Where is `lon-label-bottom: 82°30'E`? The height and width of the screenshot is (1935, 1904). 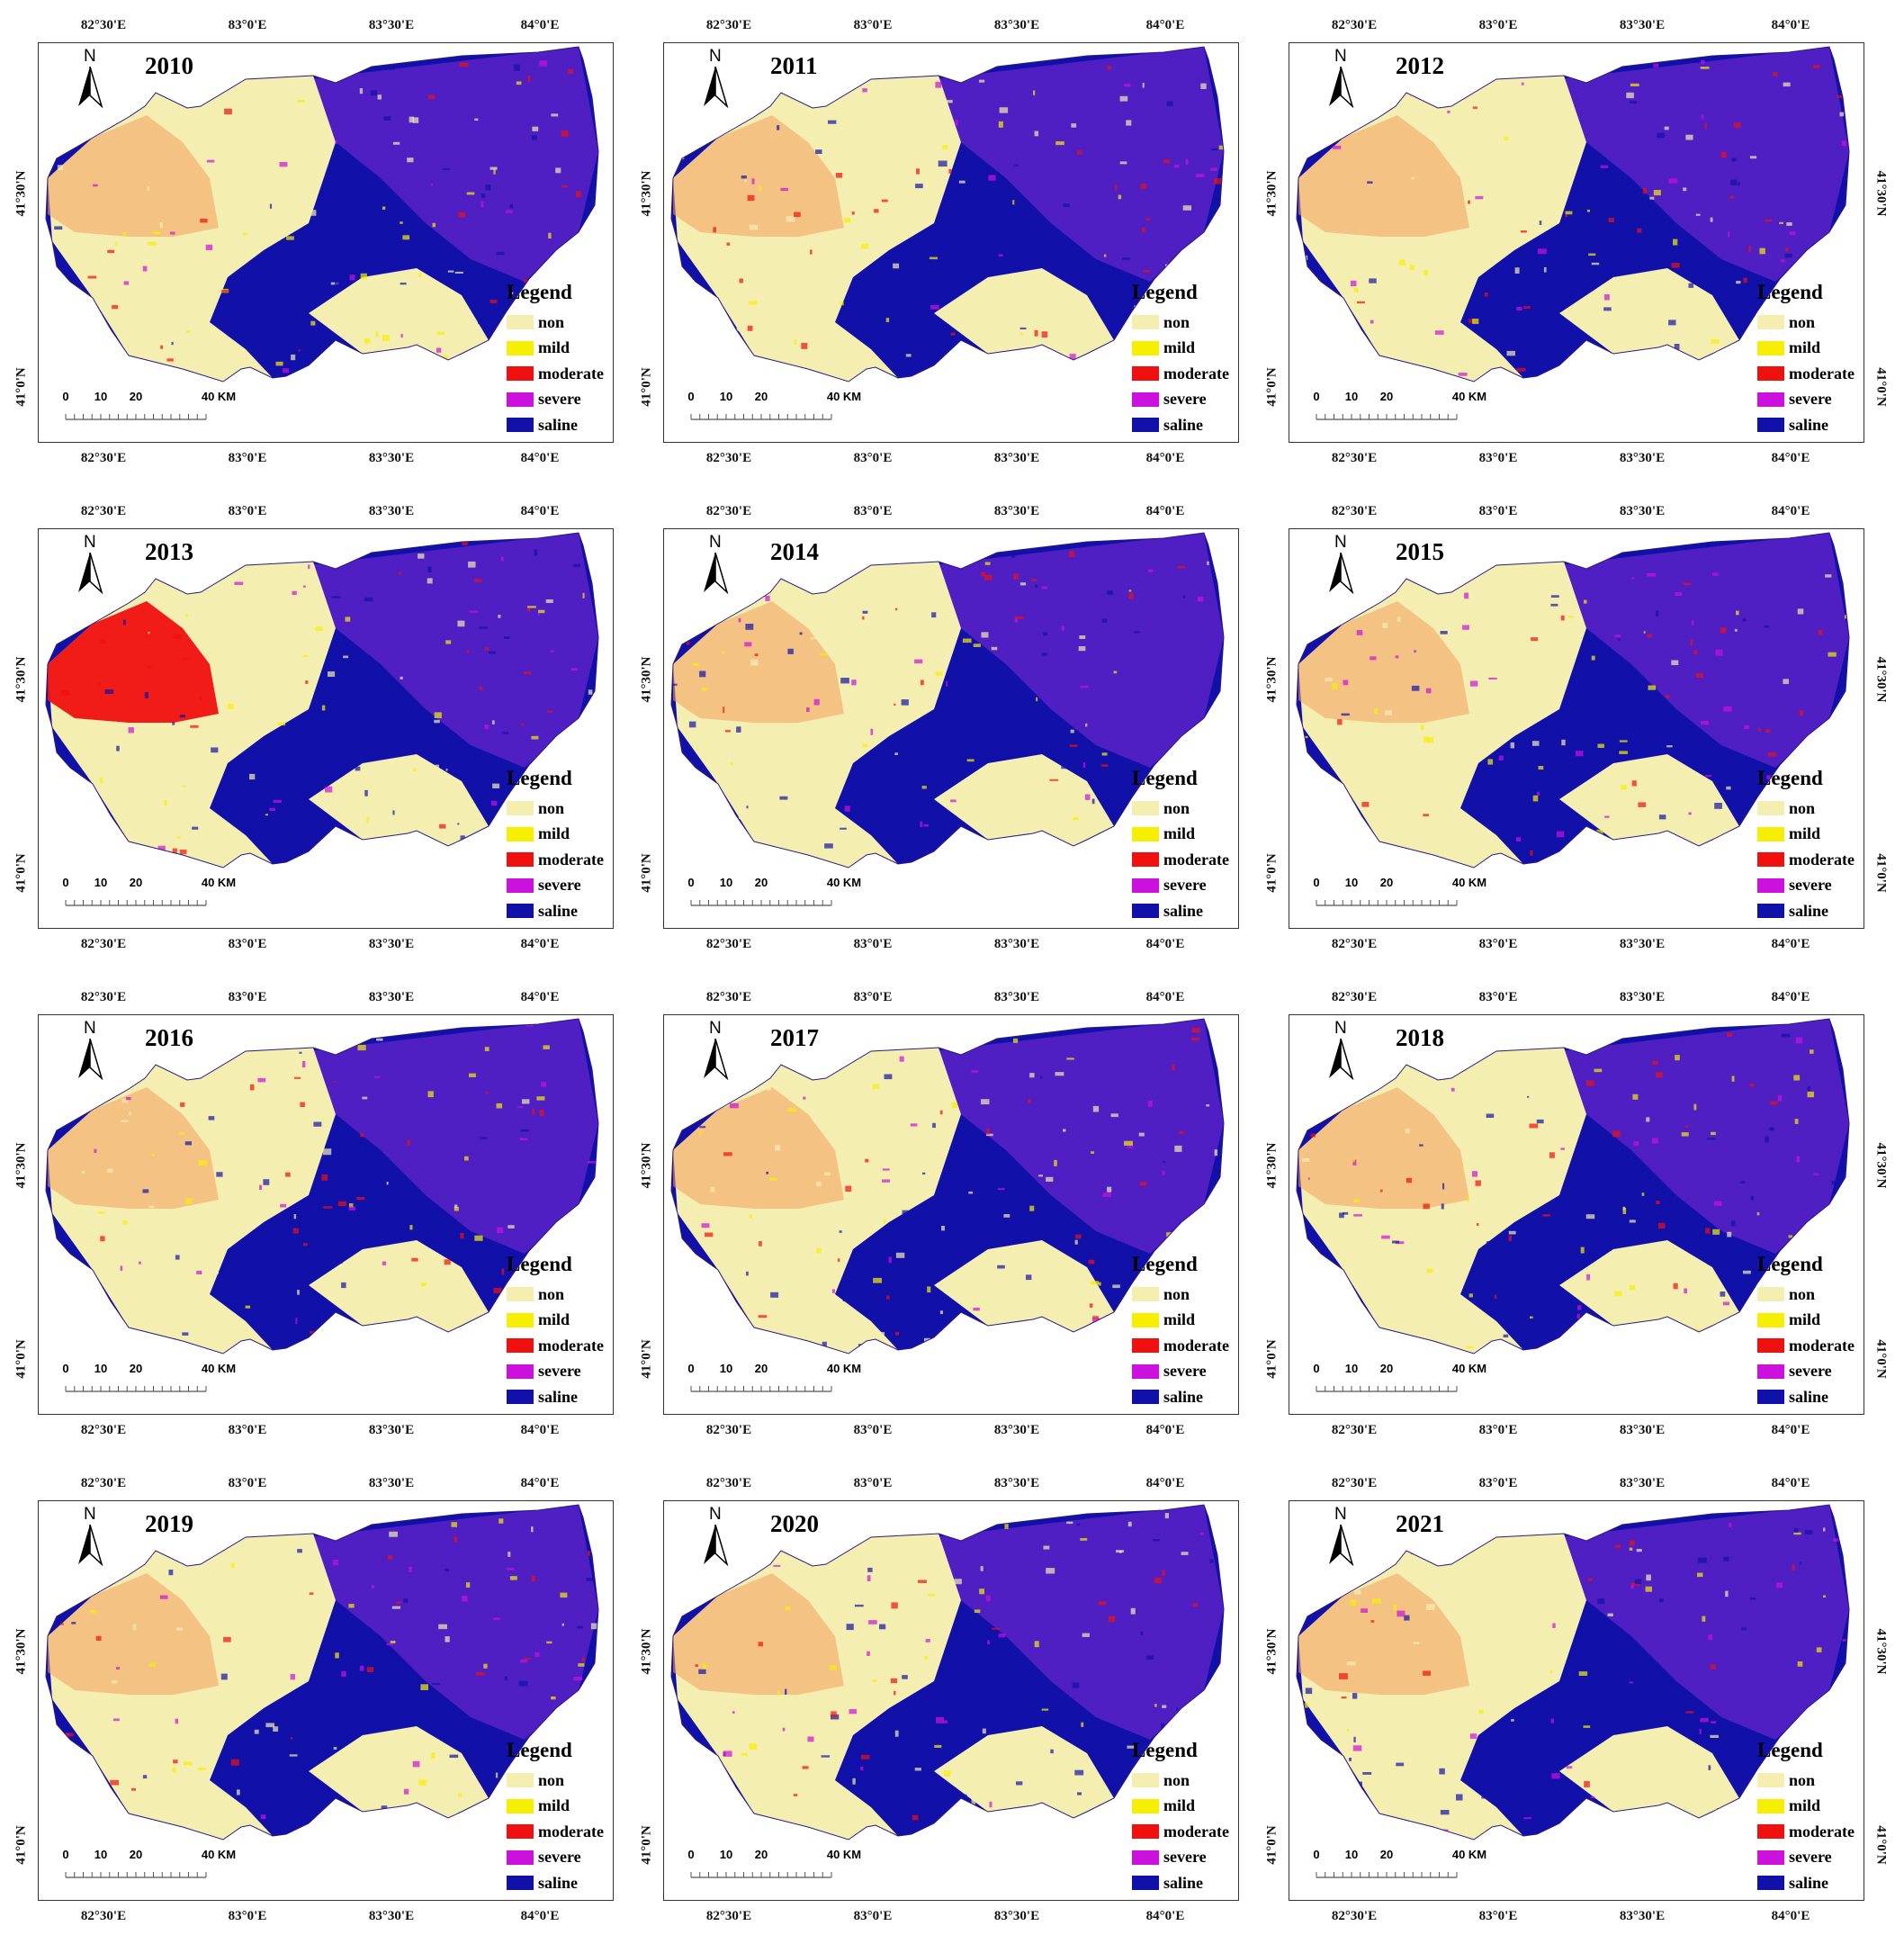
lon-label-bottom: 82°30'E is located at coordinates (729, 1916).